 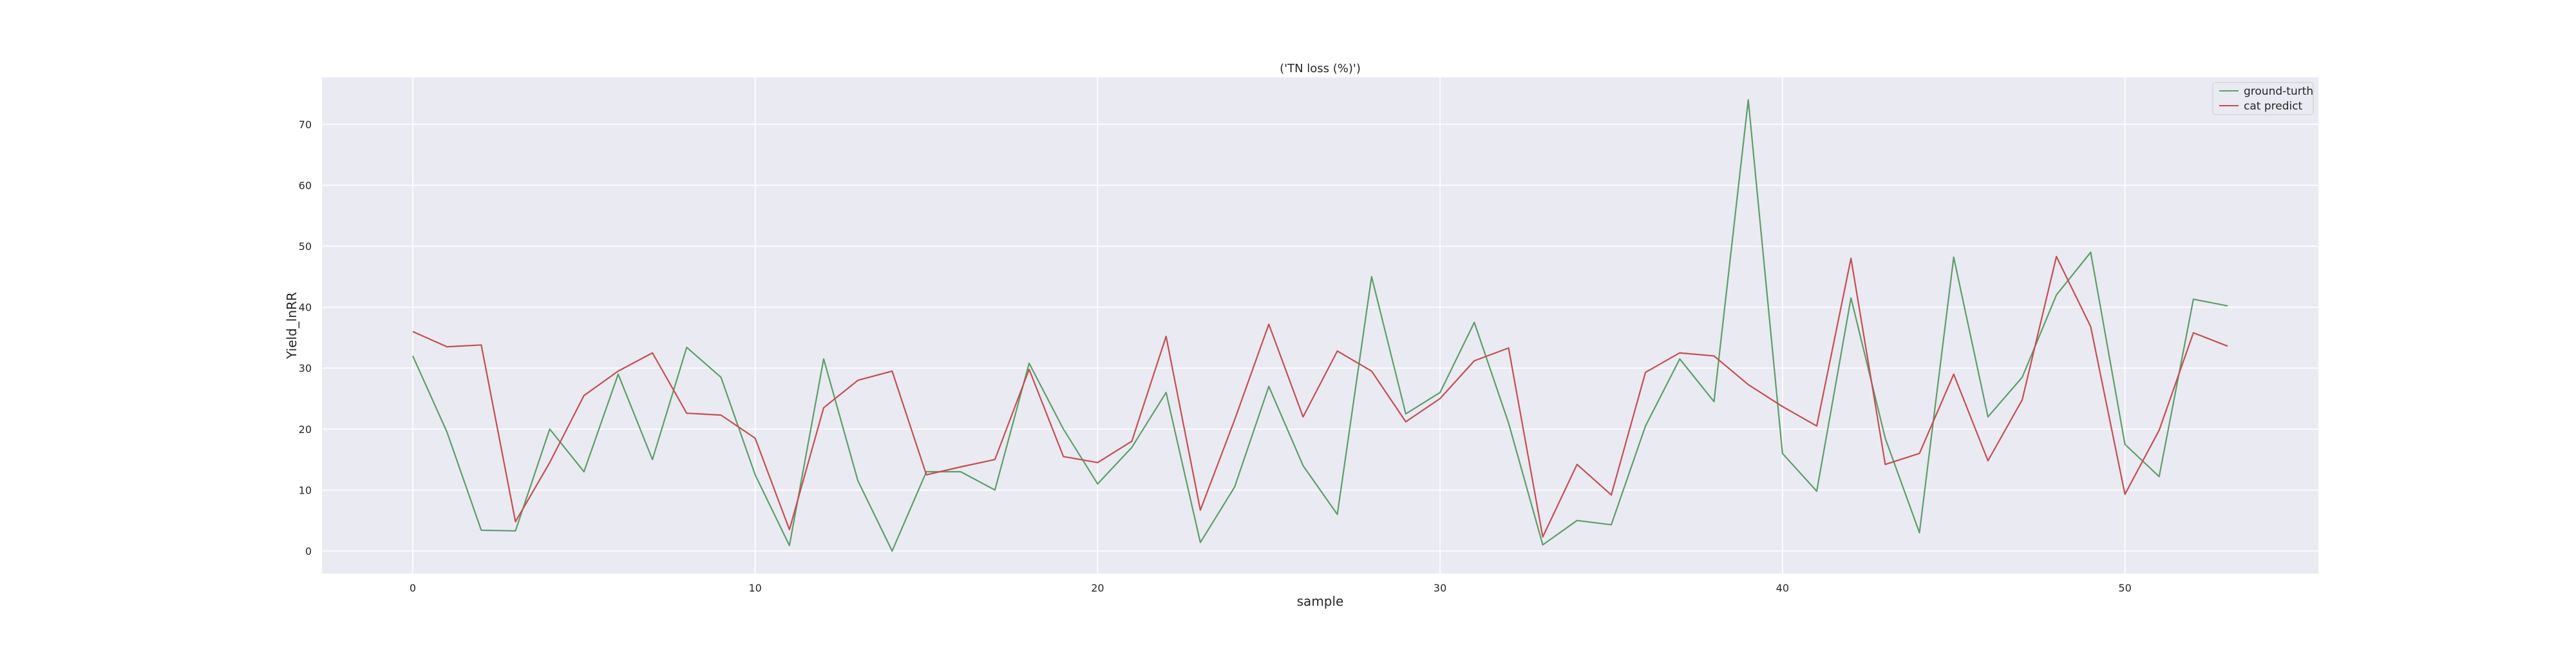 What do you see at coordinates (413, 588) in the screenshot?
I see `x-tick-label: 0` at bounding box center [413, 588].